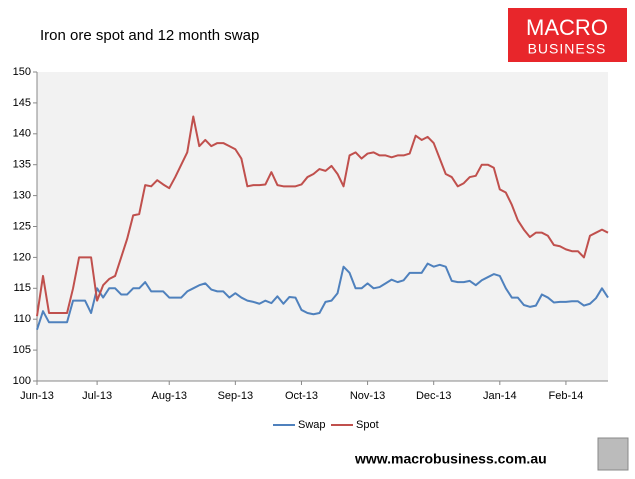  What do you see at coordinates (97, 396) in the screenshot?
I see `x-tick-label: Jul-13` at bounding box center [97, 396].